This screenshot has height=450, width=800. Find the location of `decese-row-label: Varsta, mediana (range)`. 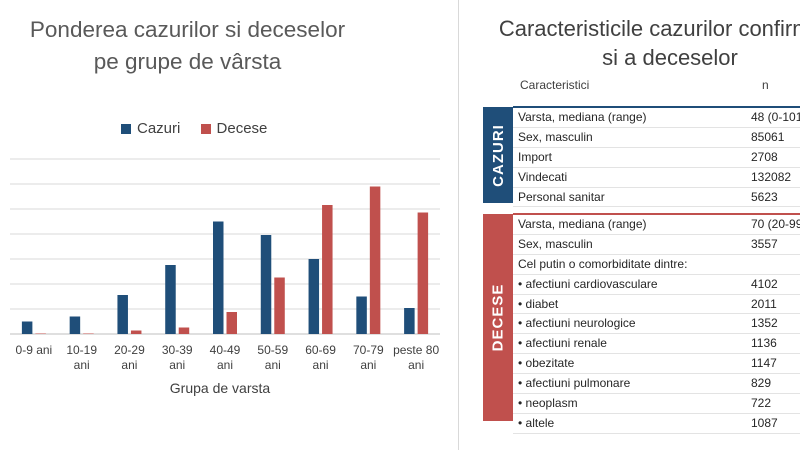

decese-row-label: Varsta, mediana (range) is located at coordinates (582, 224).